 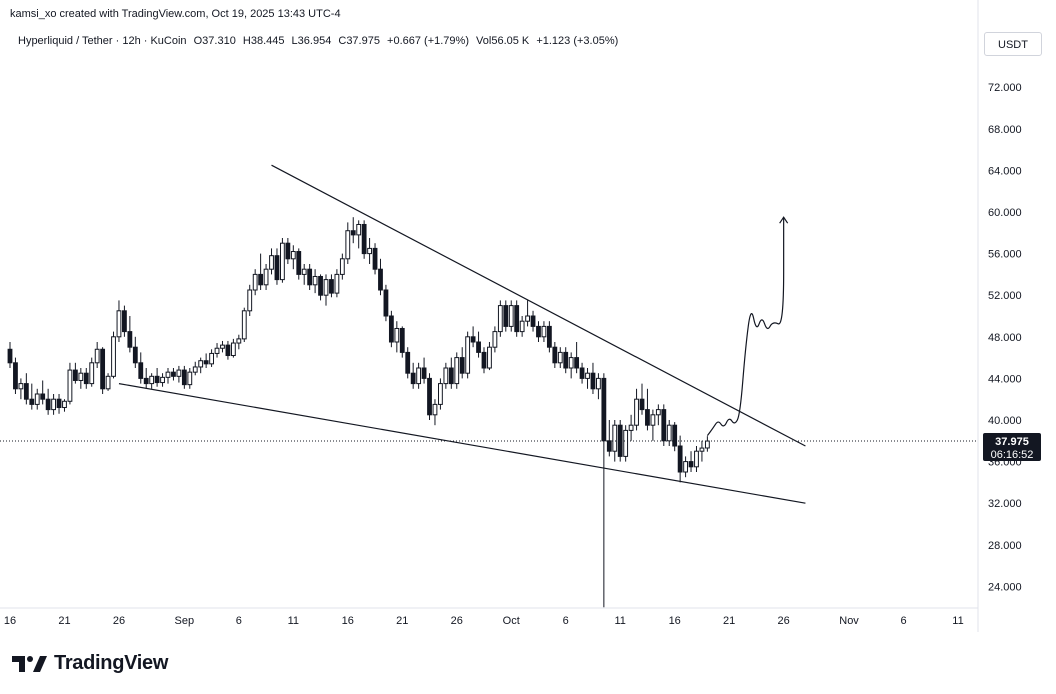 I want to click on current-price-label: 37.975, so click(x=1012, y=442).